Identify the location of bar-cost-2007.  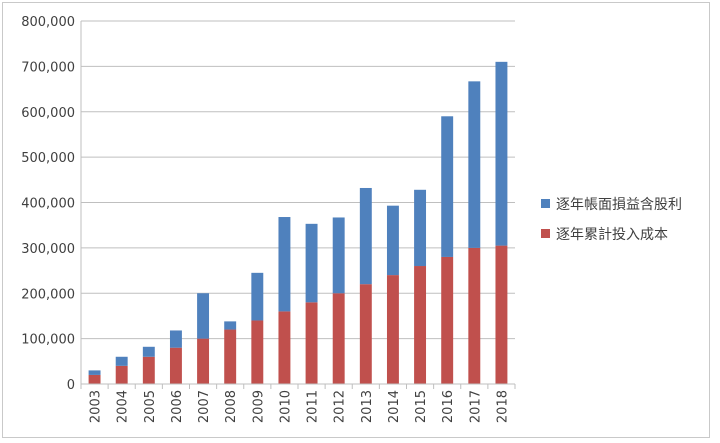
(203, 361).